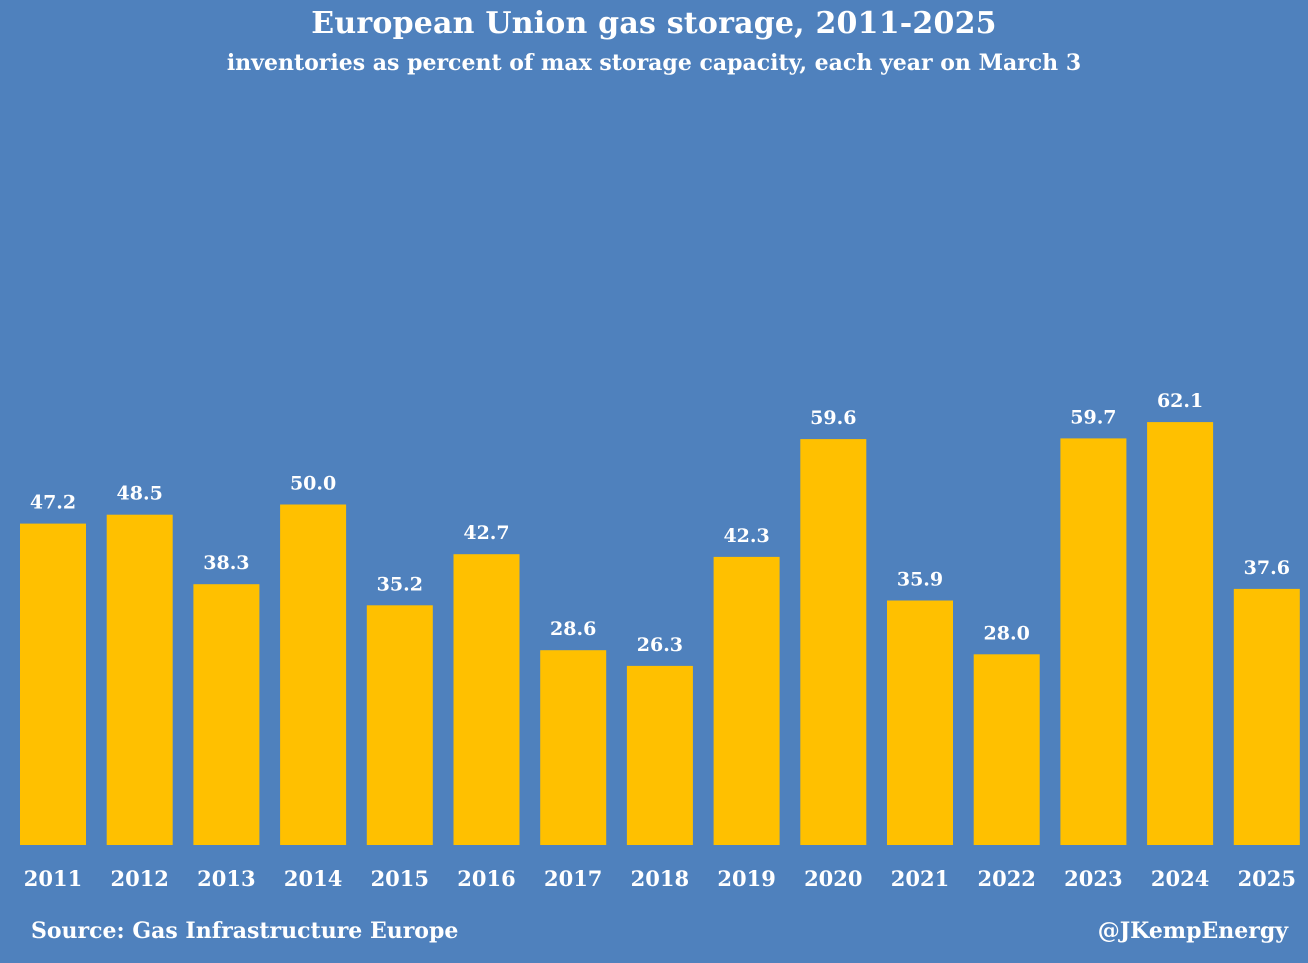 This screenshot has height=963, width=1308. What do you see at coordinates (53, 878) in the screenshot?
I see `x-tick-label-2011: 2011` at bounding box center [53, 878].